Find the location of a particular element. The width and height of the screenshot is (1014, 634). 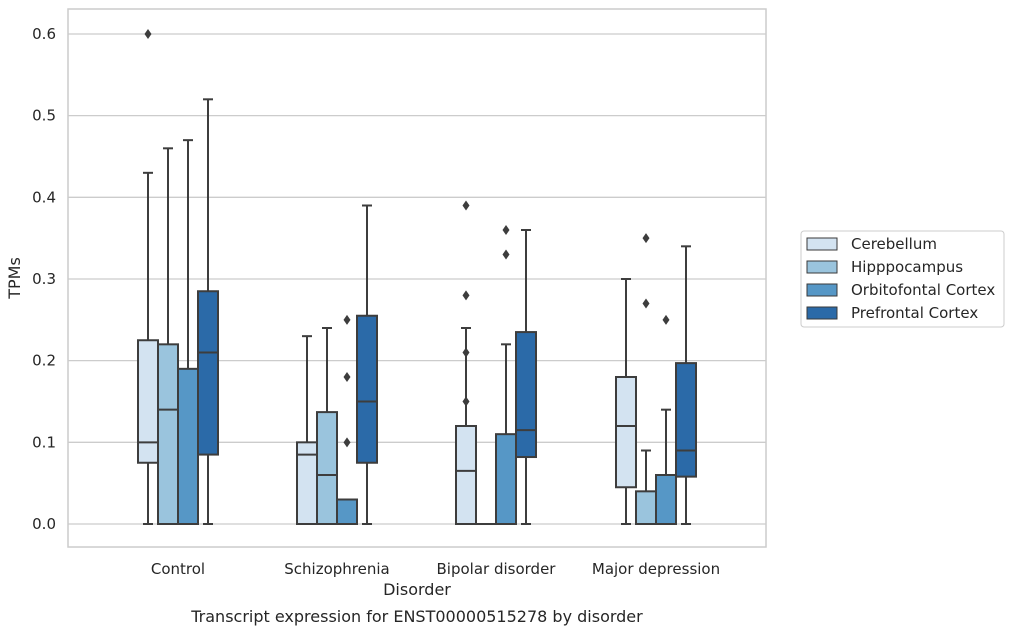

y-tick-label: 0.2 is located at coordinates (44, 361).